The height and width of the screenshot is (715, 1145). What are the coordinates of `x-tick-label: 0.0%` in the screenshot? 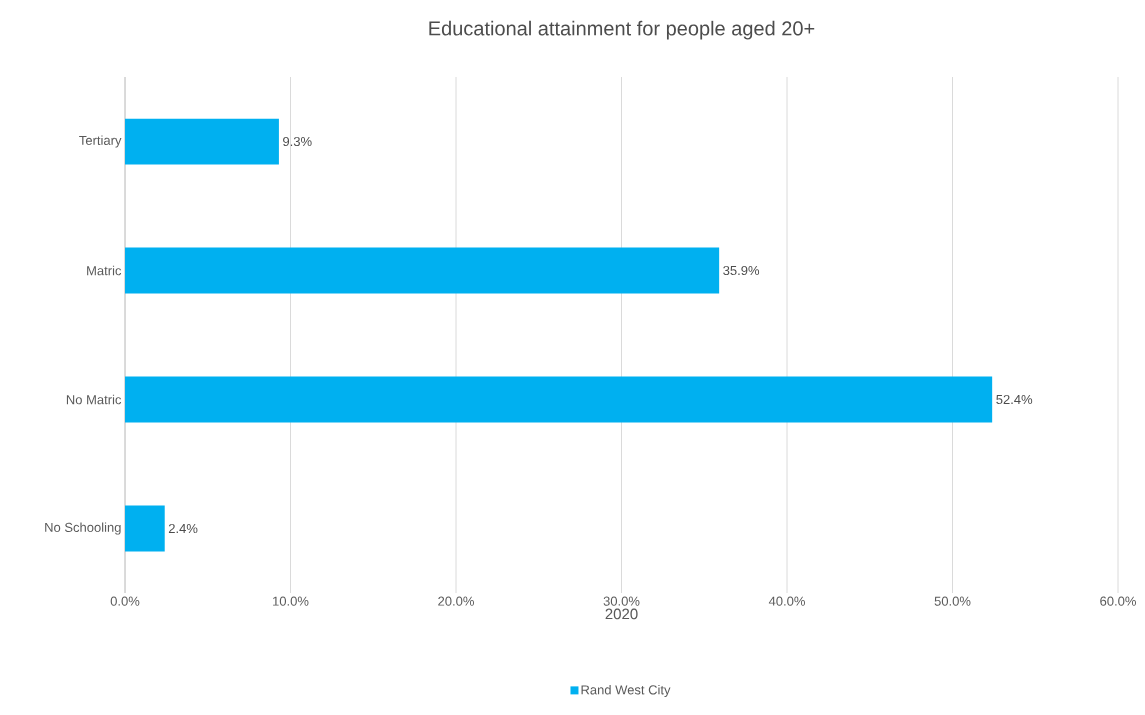 It's located at (125, 601).